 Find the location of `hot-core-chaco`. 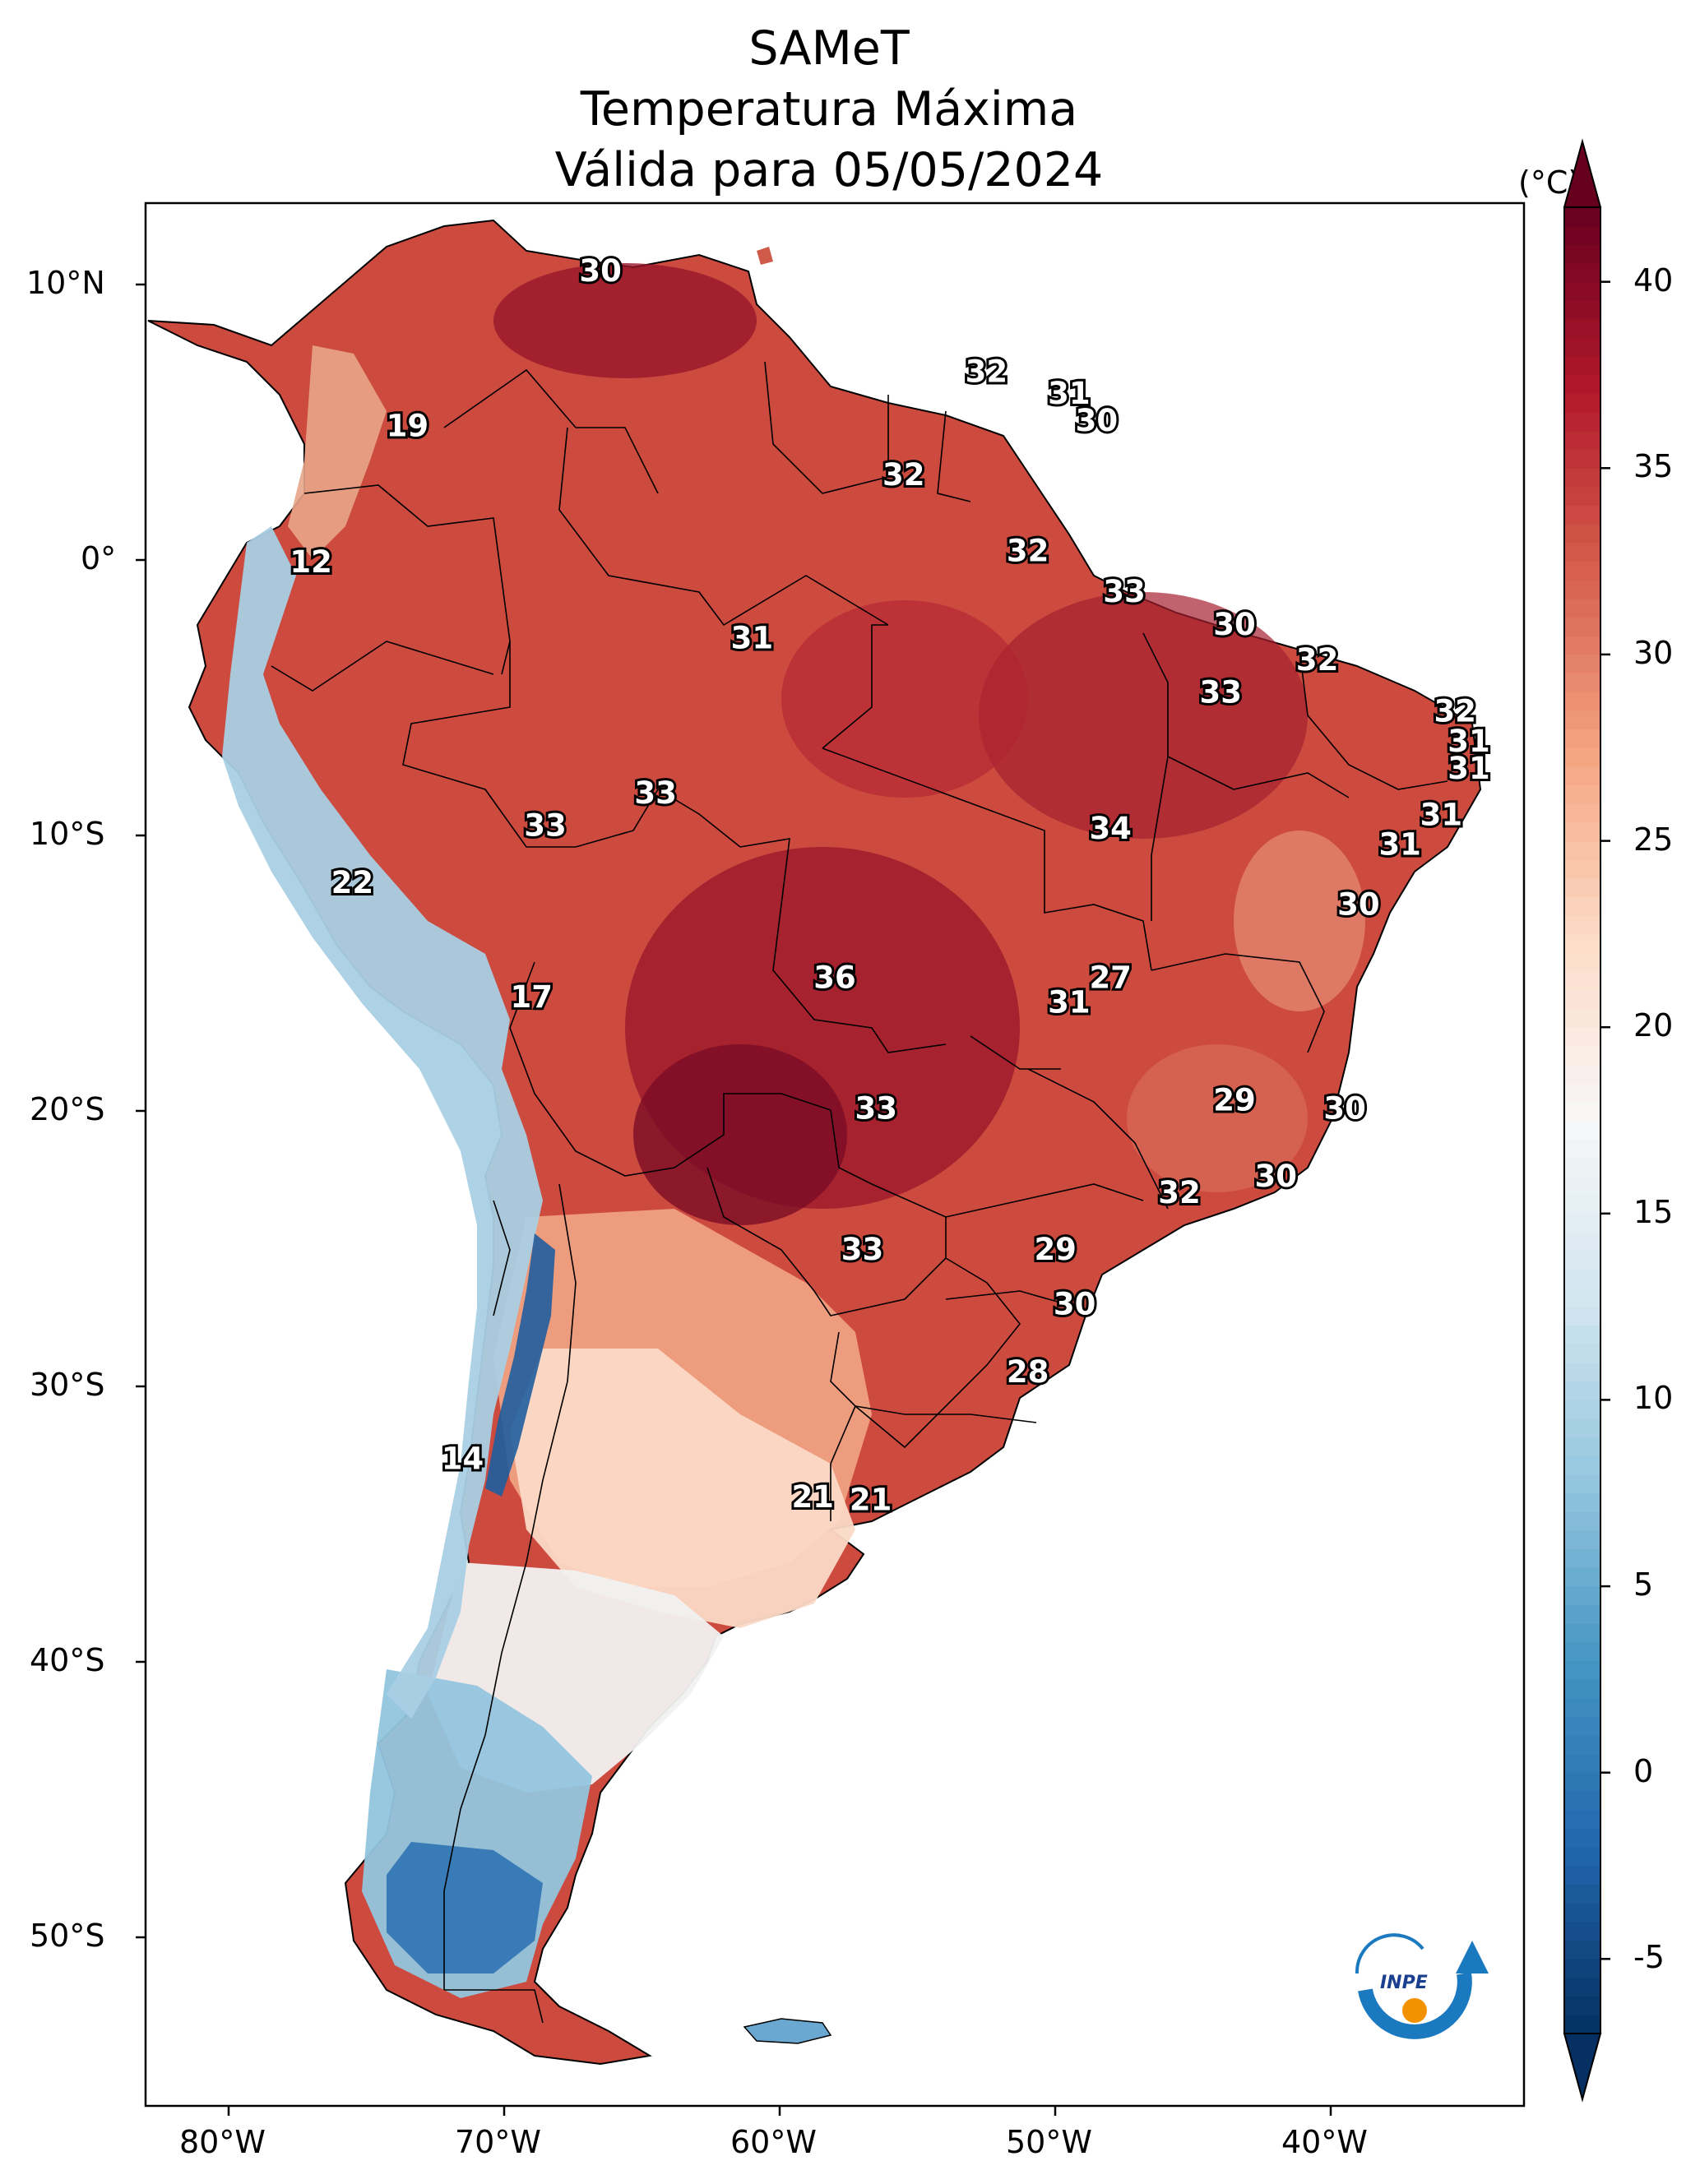

hot-core-chaco is located at coordinates (740, 1134).